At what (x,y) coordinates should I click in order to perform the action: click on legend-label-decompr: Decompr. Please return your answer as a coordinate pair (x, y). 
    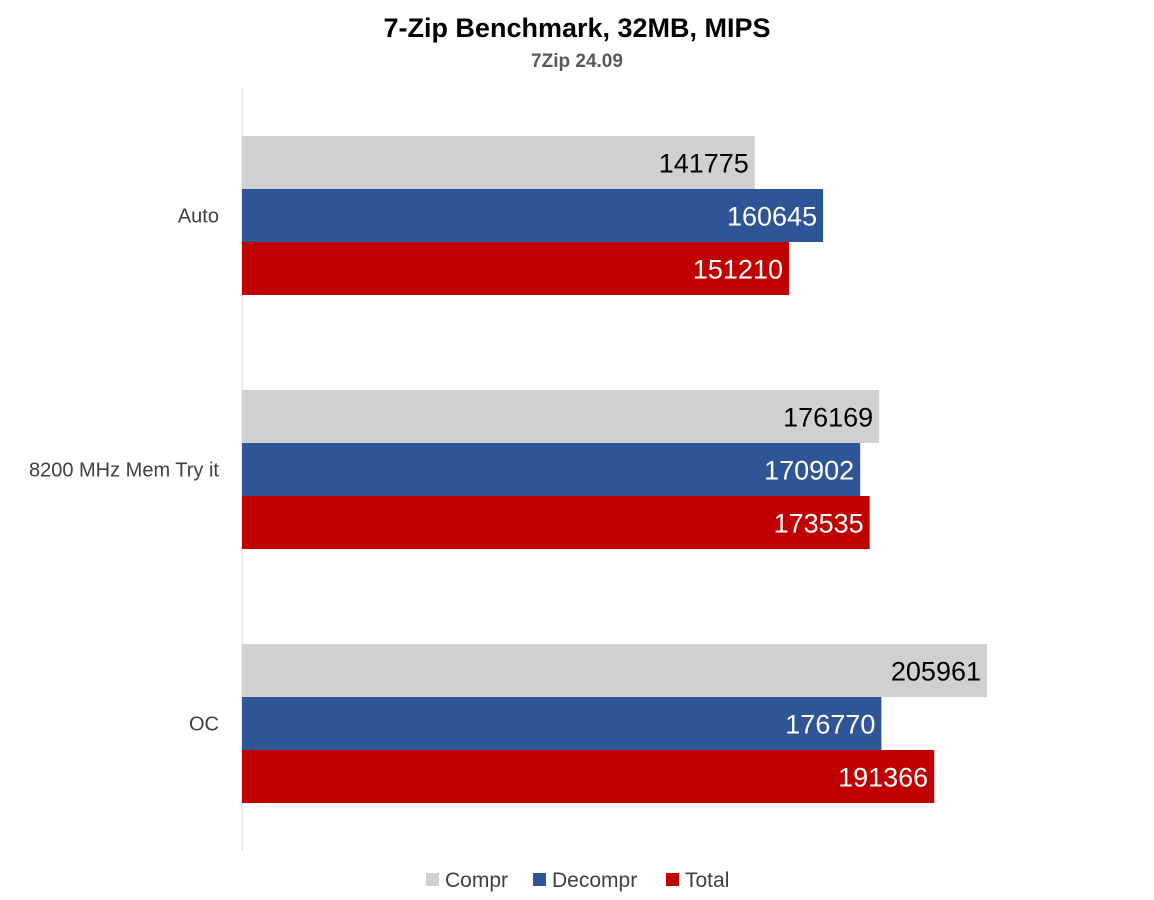
    Looking at the image, I should click on (594, 880).